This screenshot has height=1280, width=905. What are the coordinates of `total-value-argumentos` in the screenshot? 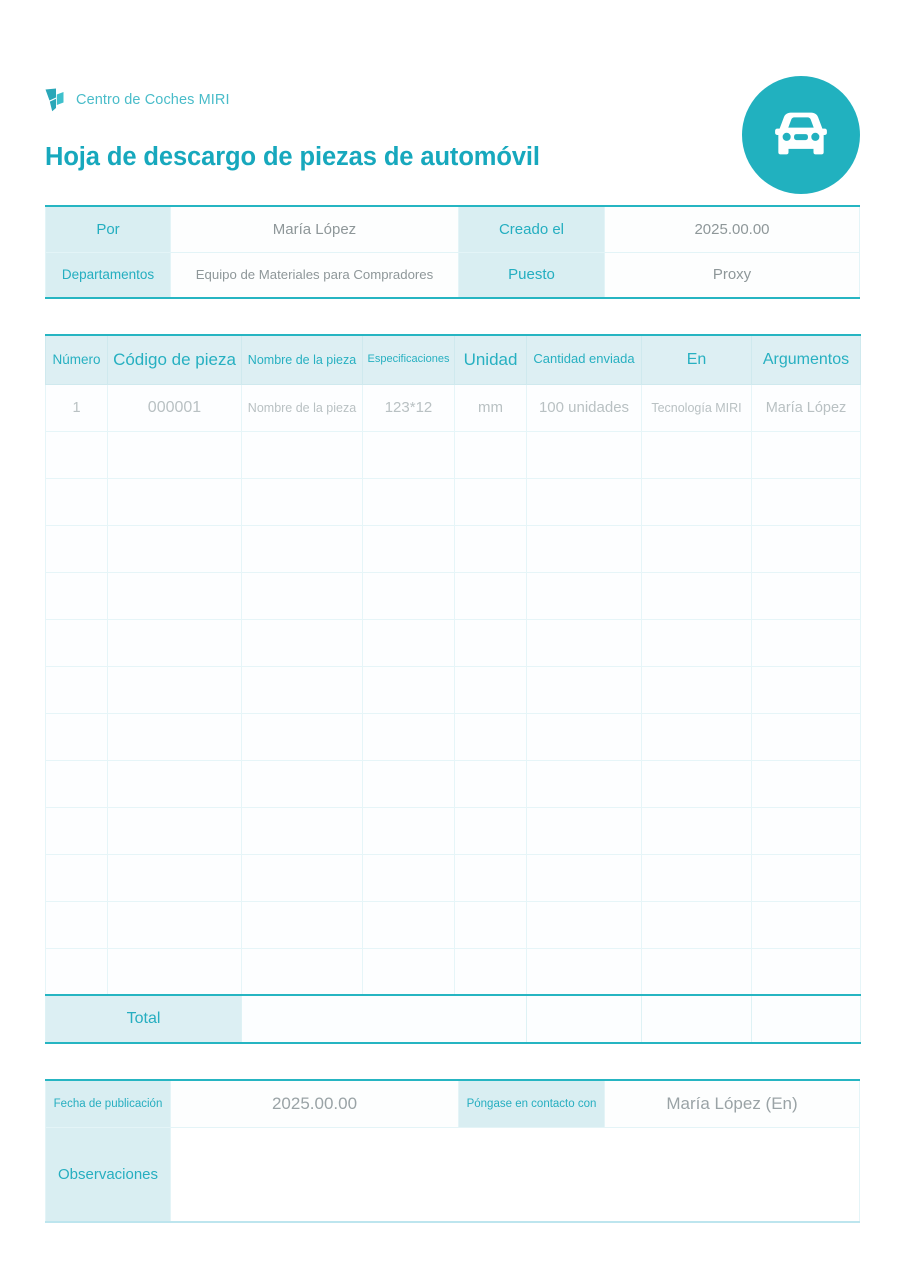 It's located at (806, 1019).